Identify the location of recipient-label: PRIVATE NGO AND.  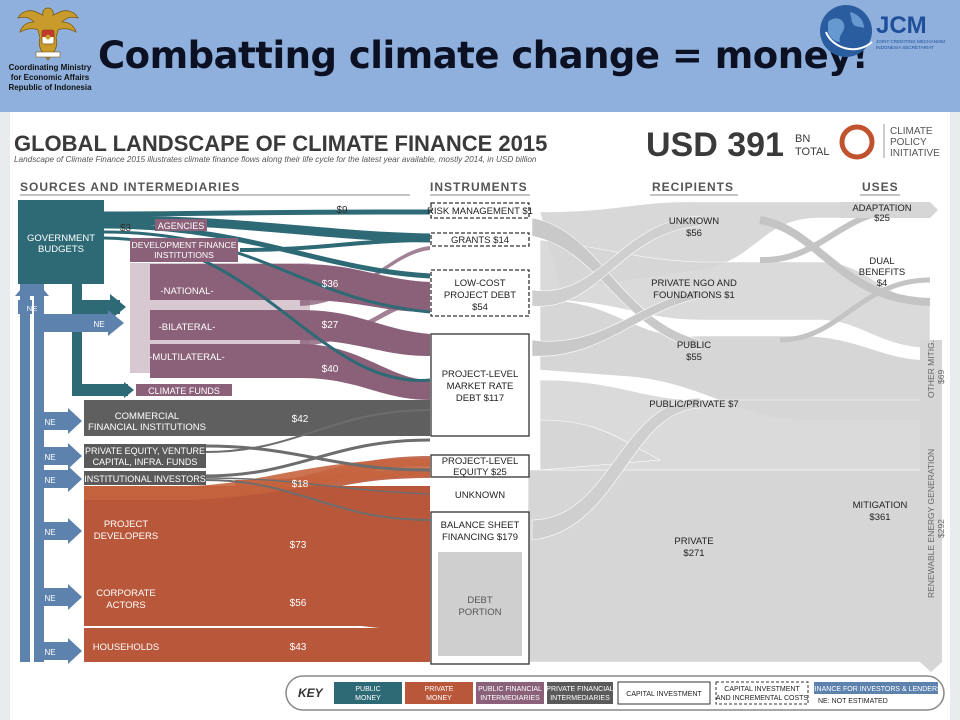
(694, 283).